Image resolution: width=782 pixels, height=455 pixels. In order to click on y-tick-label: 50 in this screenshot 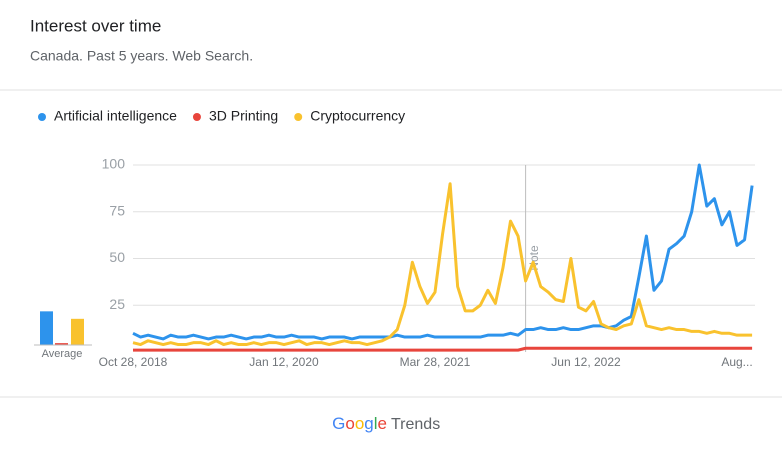, I will do `click(117, 257)`.